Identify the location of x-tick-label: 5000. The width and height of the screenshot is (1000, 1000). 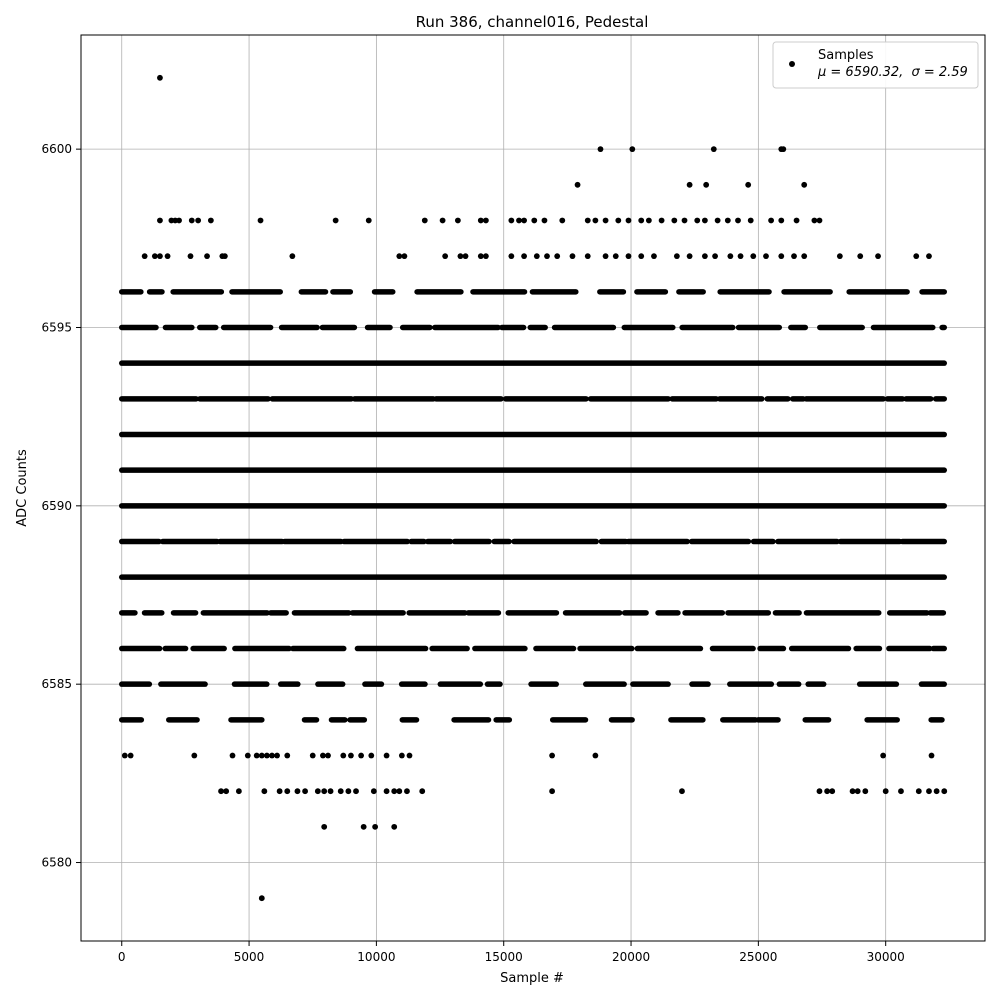
(249, 957).